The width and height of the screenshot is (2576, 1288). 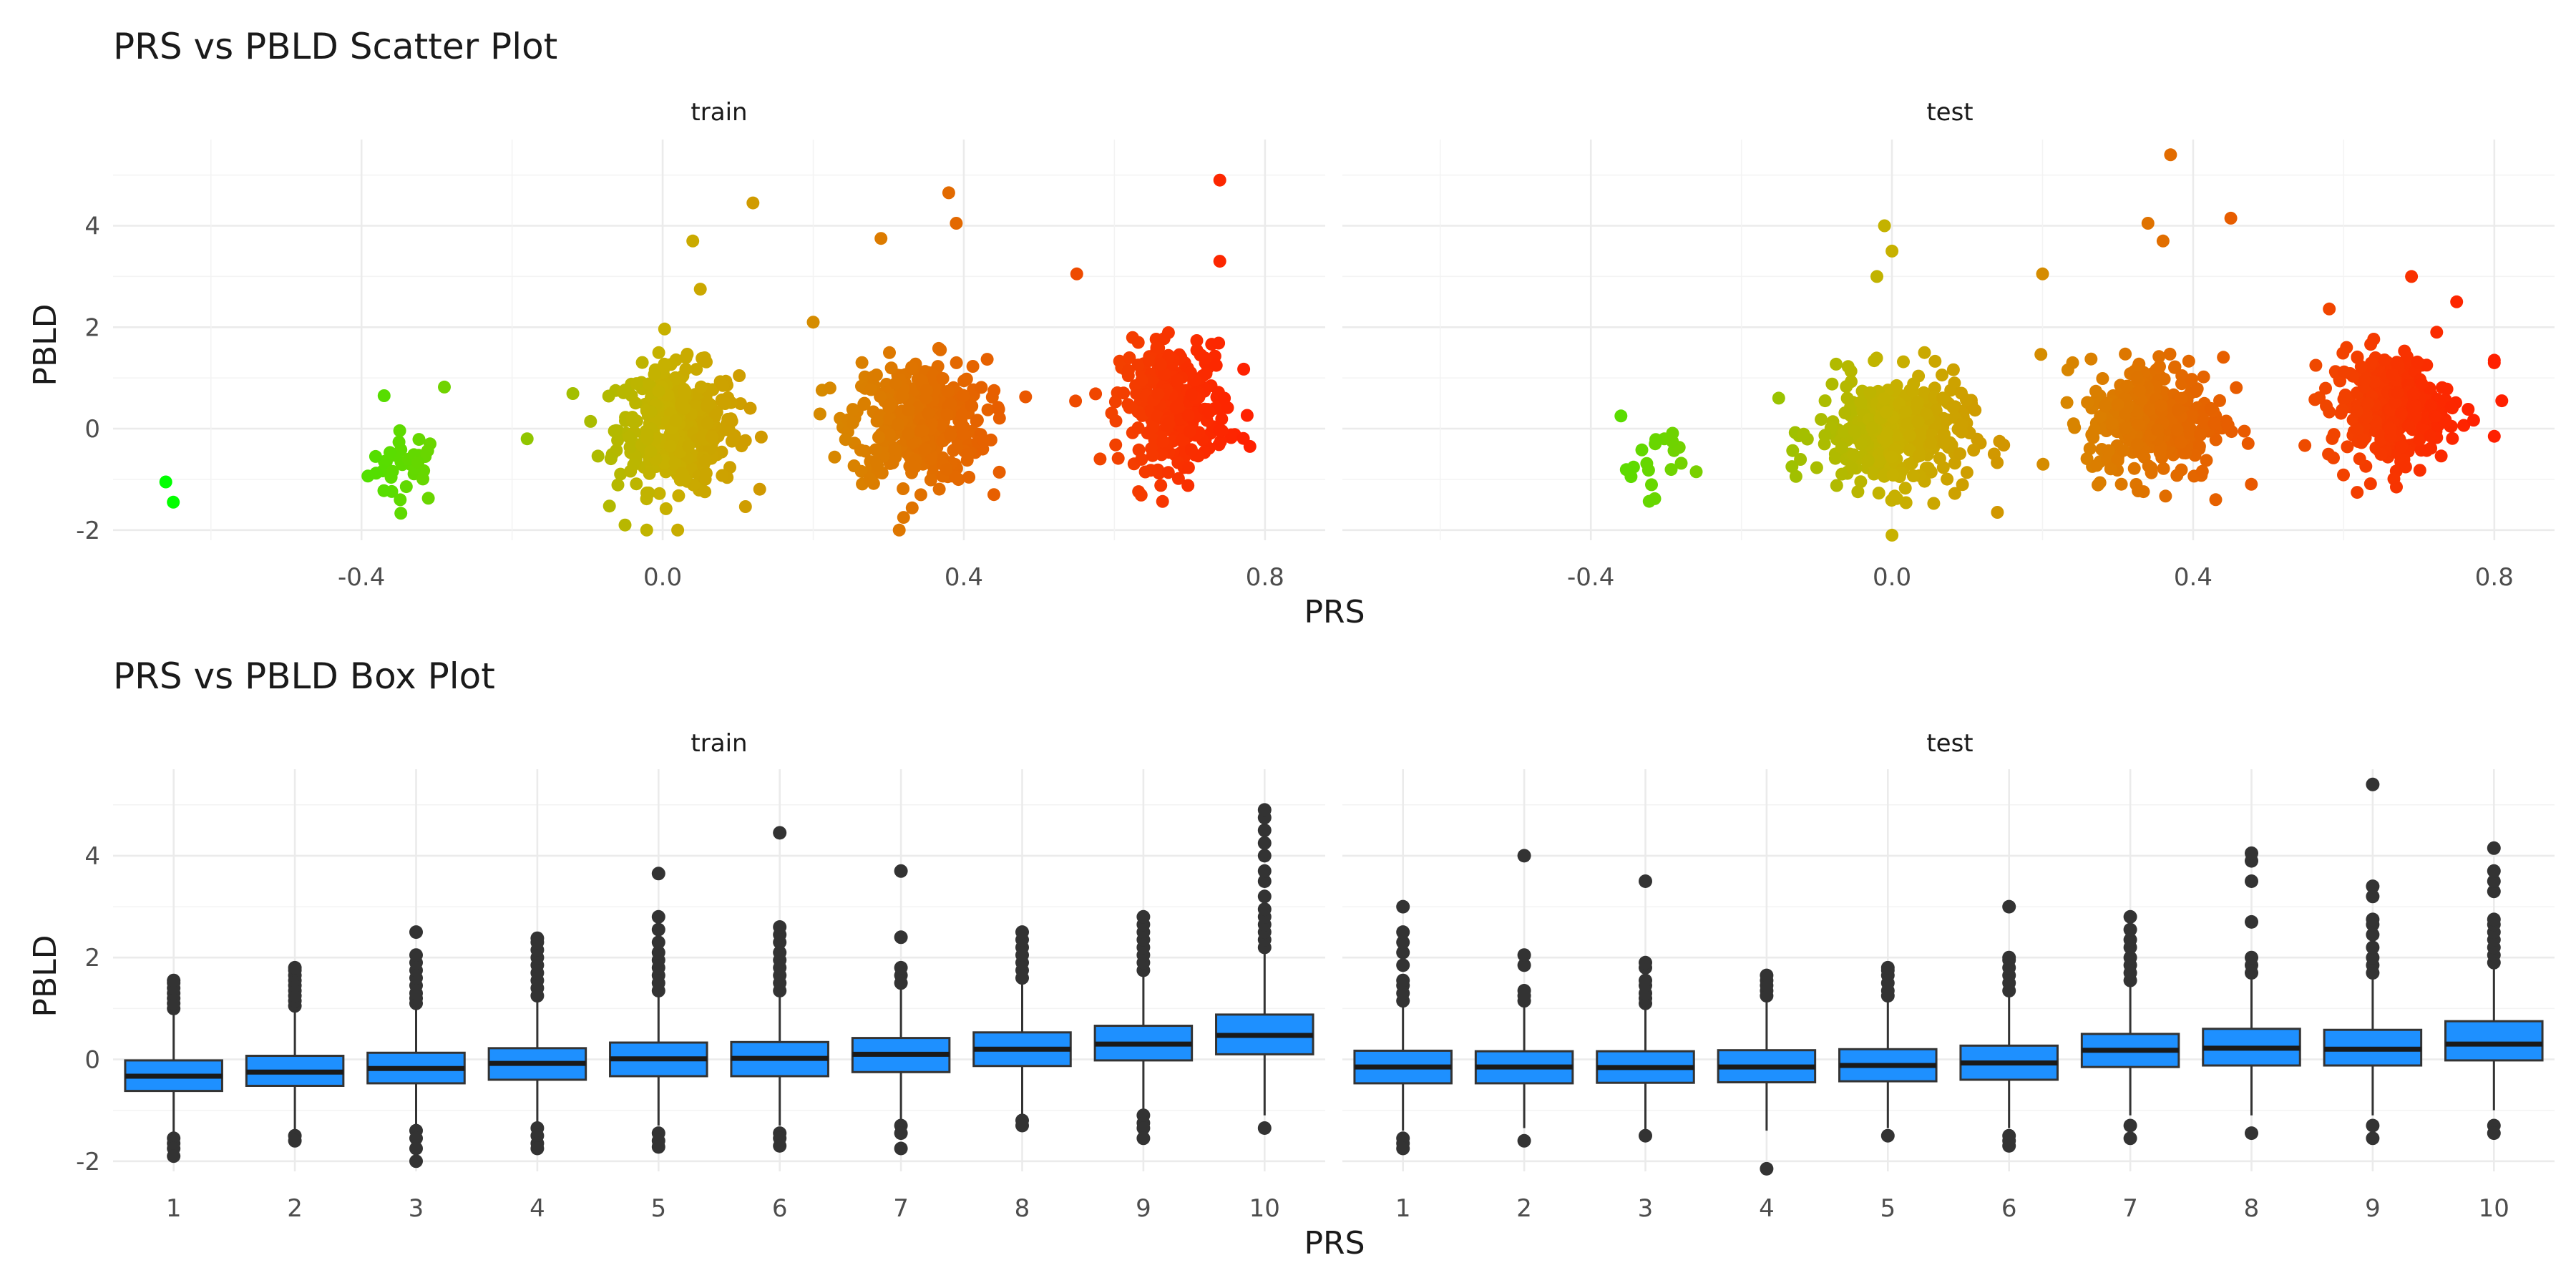 I want to click on box-y-tick-label: 2, so click(x=92, y=958).